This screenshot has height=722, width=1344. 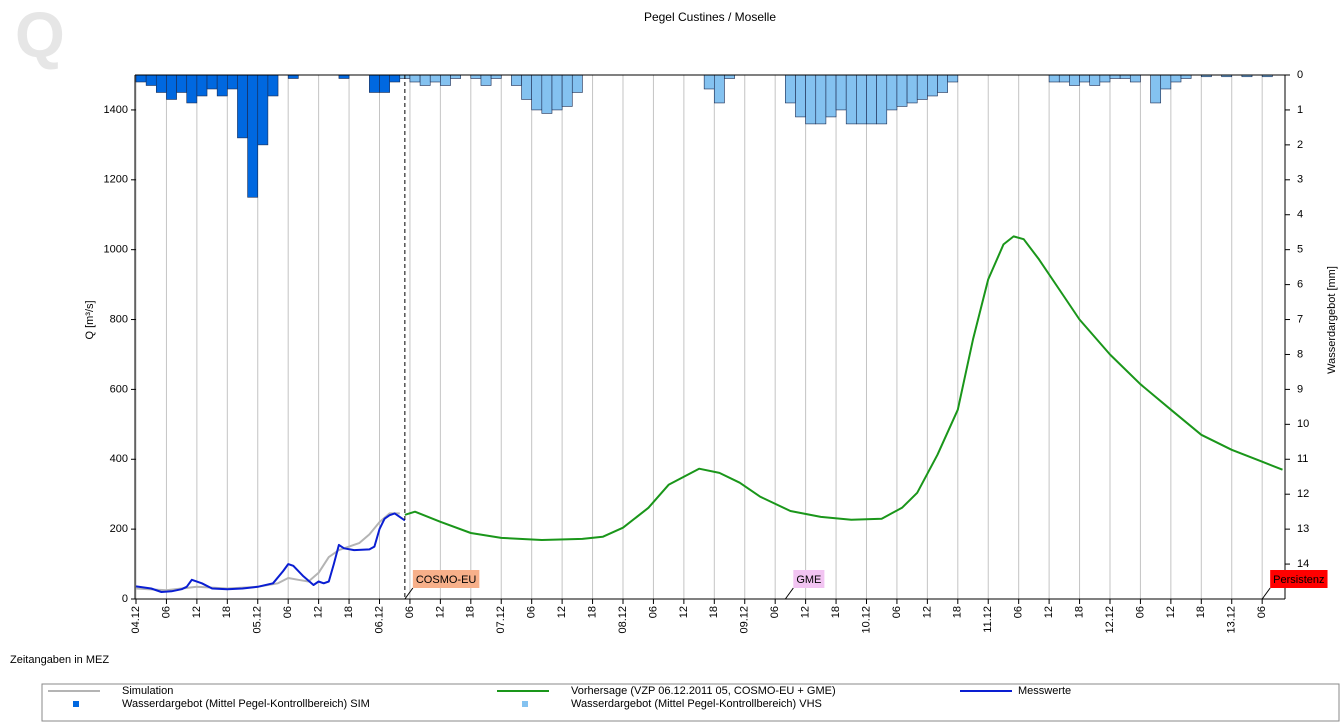 What do you see at coordinates (116, 180) in the screenshot?
I see `y-tick-label: 1200` at bounding box center [116, 180].